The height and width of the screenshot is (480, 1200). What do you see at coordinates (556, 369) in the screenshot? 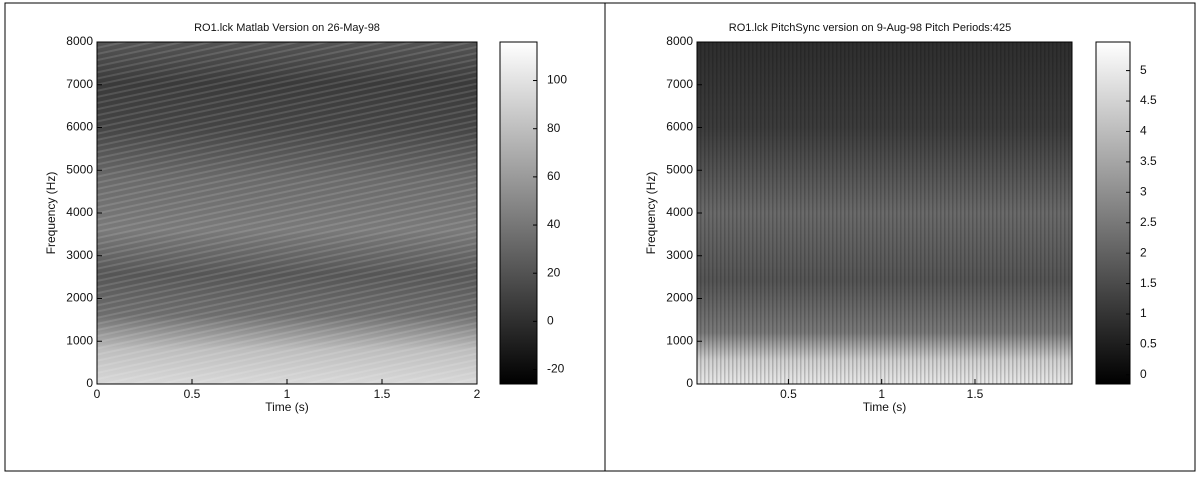
I see `colorbar-tick-label: -20` at bounding box center [556, 369].